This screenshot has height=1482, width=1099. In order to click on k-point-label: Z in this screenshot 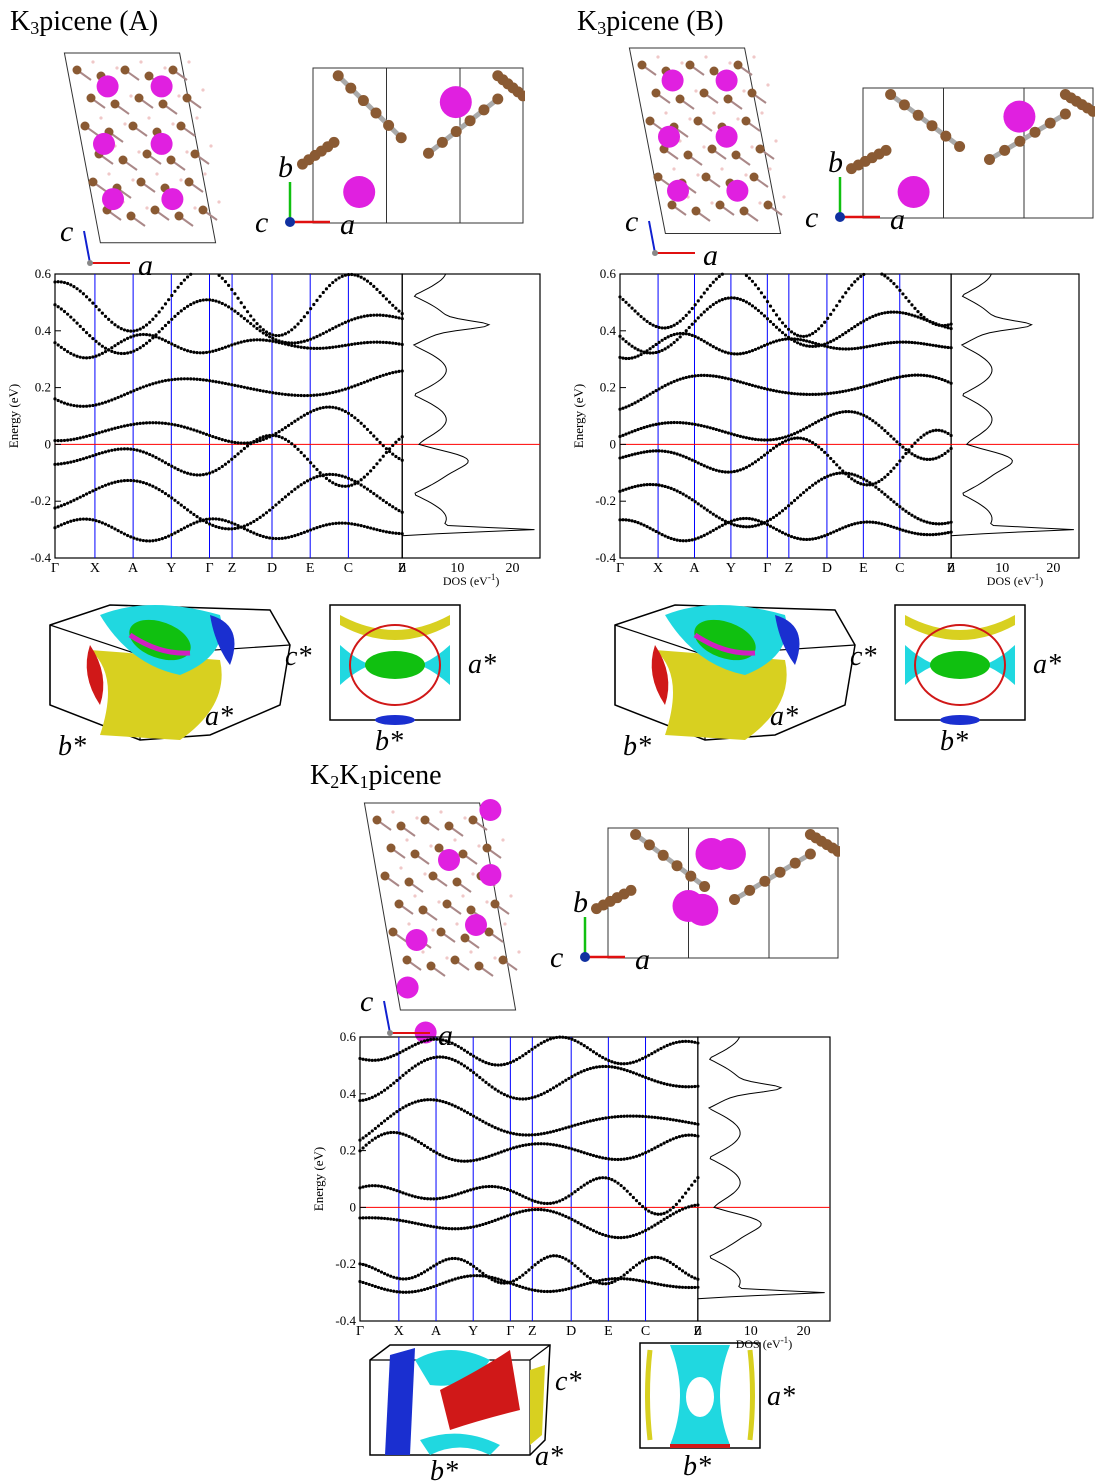, I will do `click(698, 1331)`.